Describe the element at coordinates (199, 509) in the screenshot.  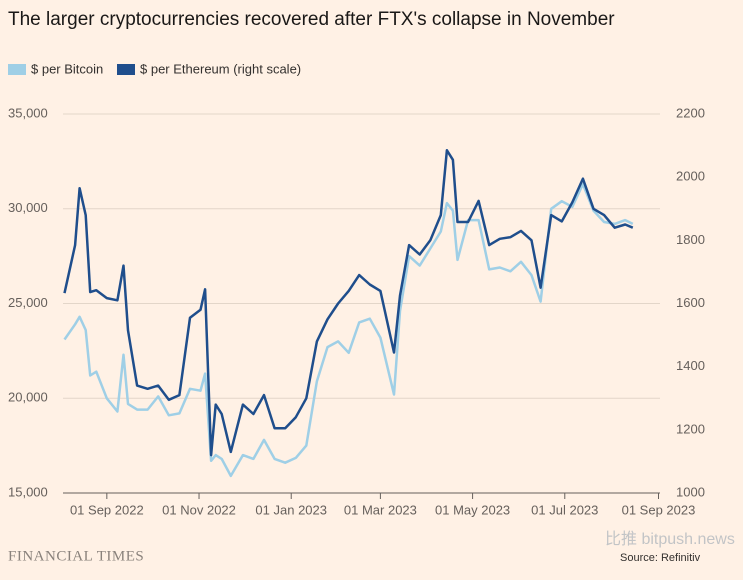
I see `x-tick-label: 01 Nov 2022` at that location.